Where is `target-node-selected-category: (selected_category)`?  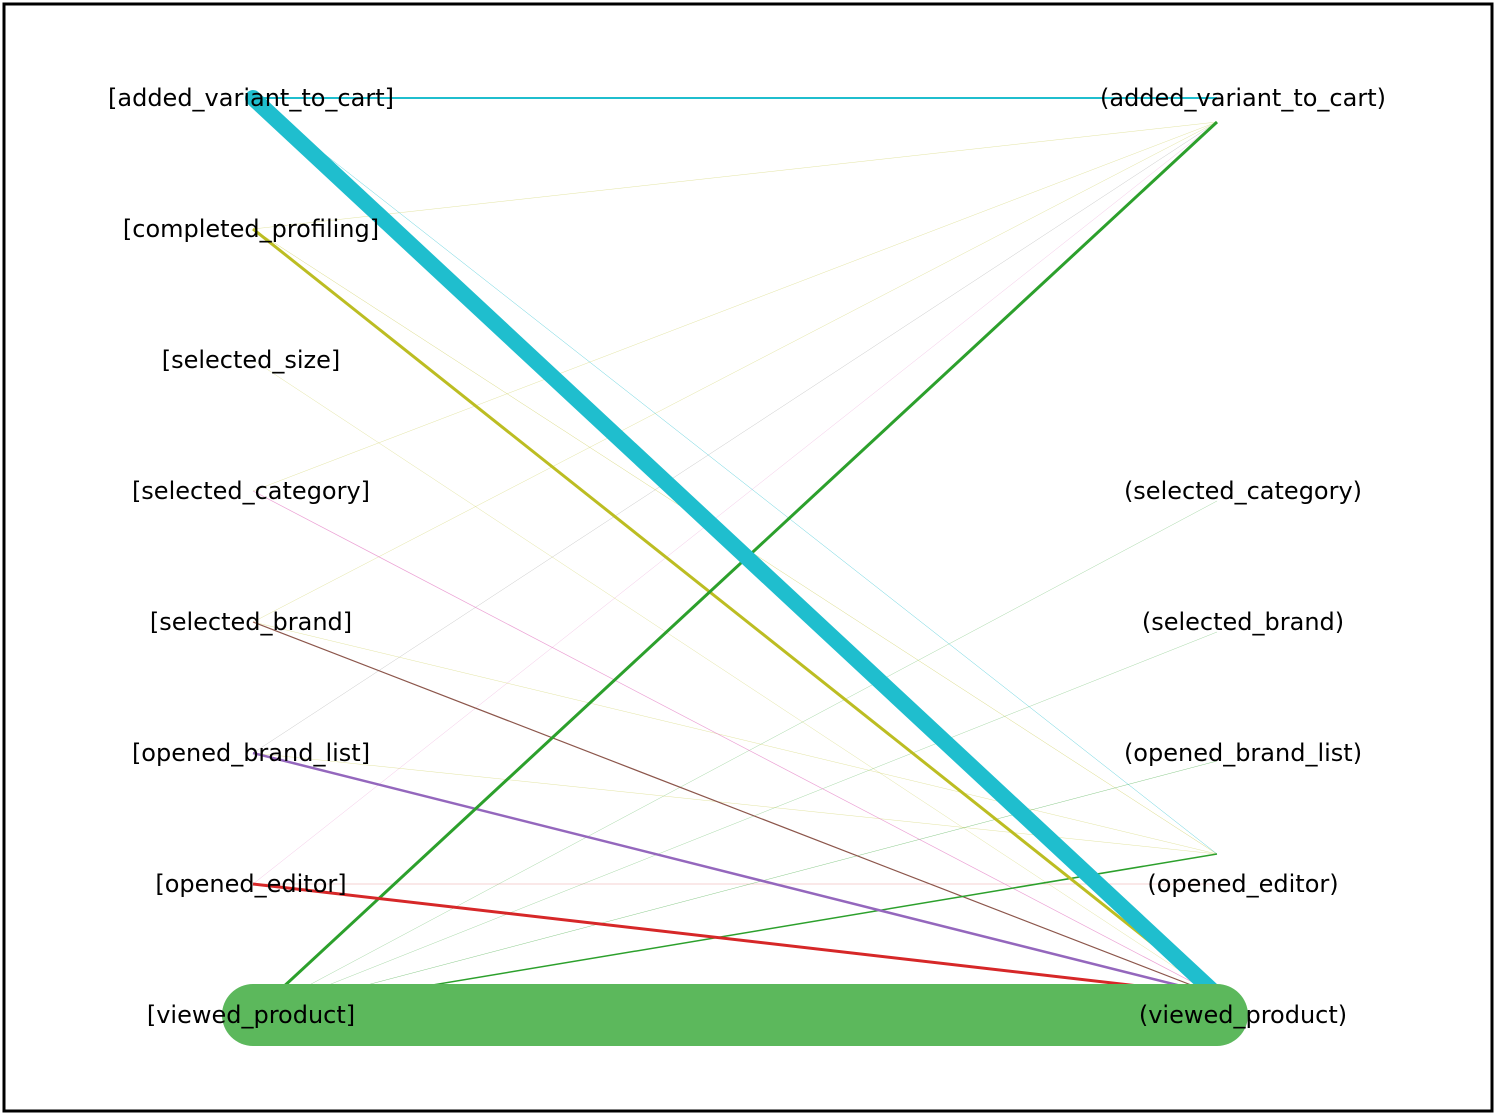
target-node-selected-category: (selected_category) is located at coordinates (1243, 491).